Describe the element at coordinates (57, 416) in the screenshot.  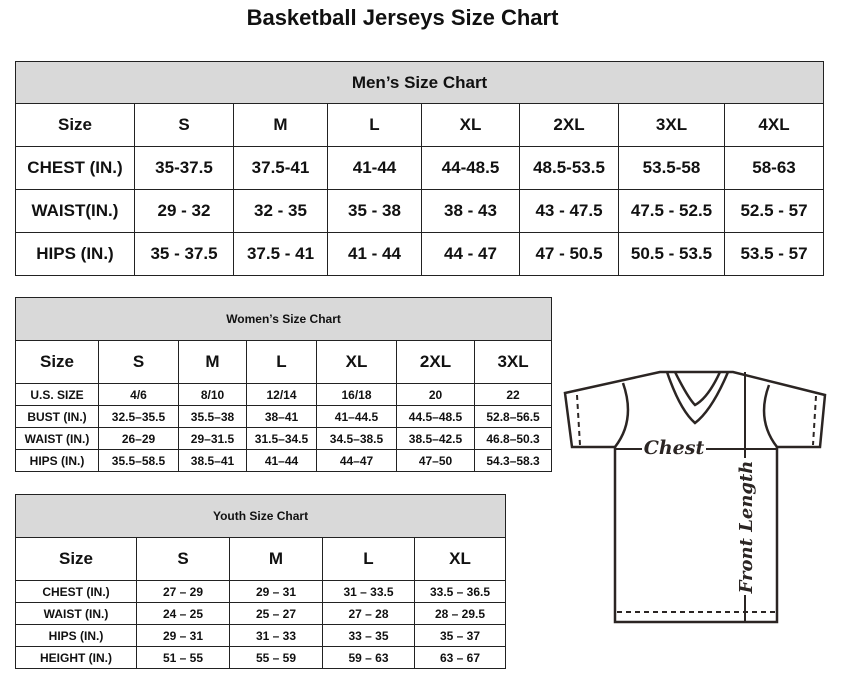
I see `row-label: BUST (IN.)` at that location.